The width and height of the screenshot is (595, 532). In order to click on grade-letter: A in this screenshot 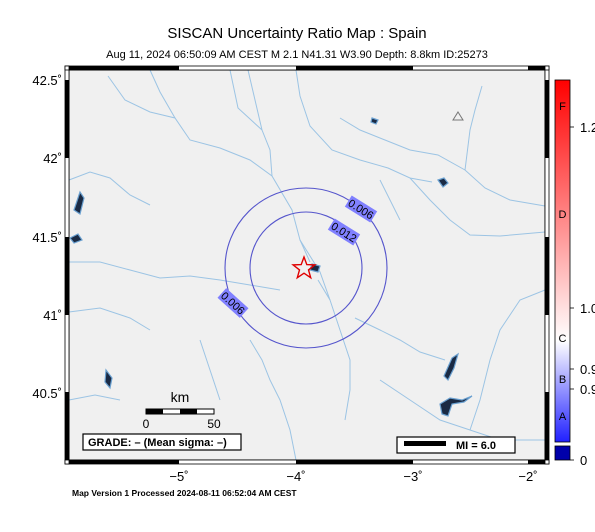, I will do `click(563, 417)`.